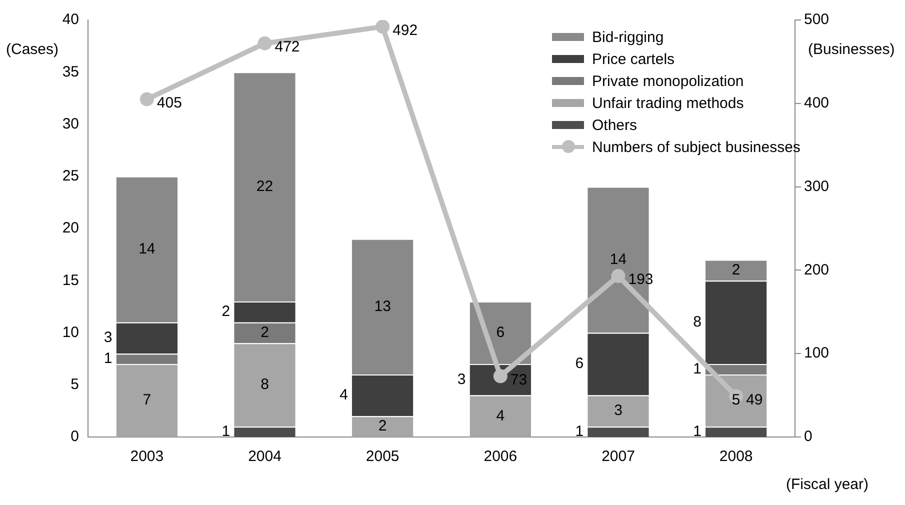  I want to click on legend-label: Others, so click(615, 125).